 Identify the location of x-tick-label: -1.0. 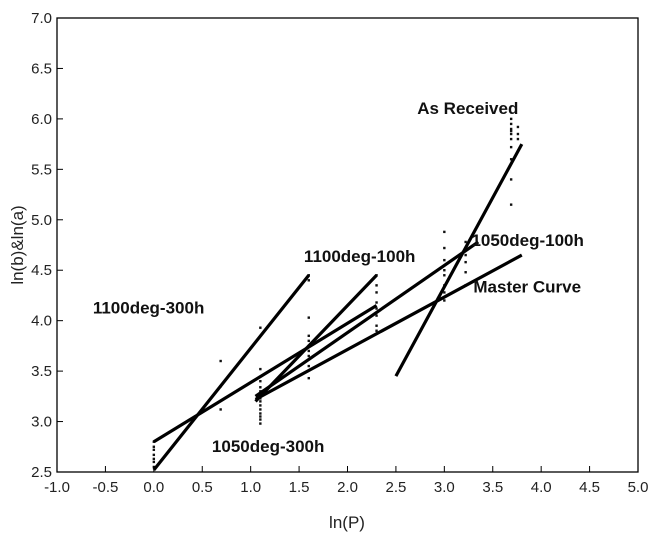
(57, 487).